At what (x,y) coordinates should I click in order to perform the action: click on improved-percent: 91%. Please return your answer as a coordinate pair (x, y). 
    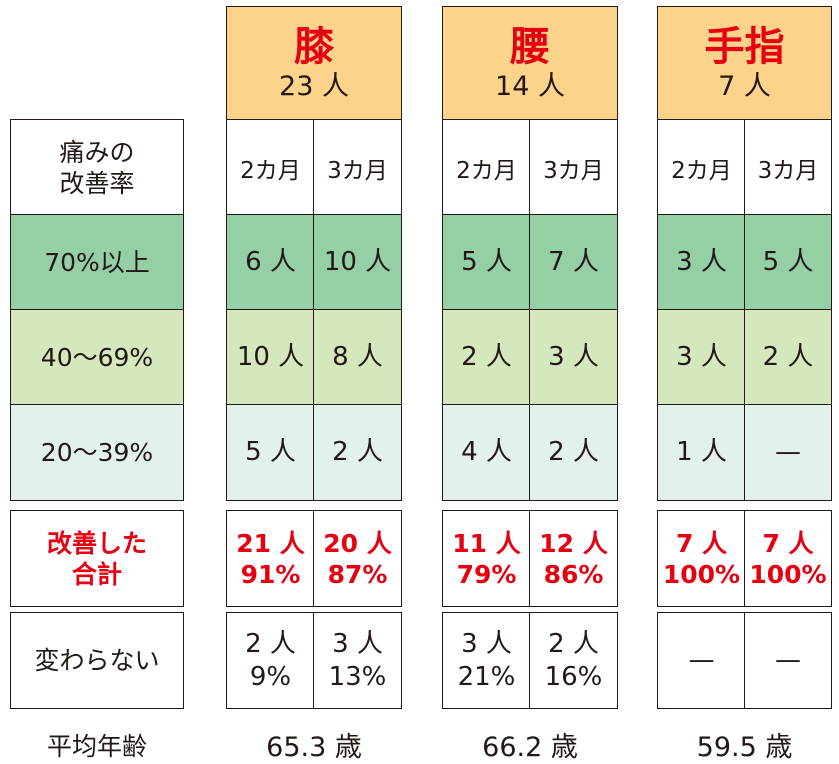
    Looking at the image, I should click on (270, 574).